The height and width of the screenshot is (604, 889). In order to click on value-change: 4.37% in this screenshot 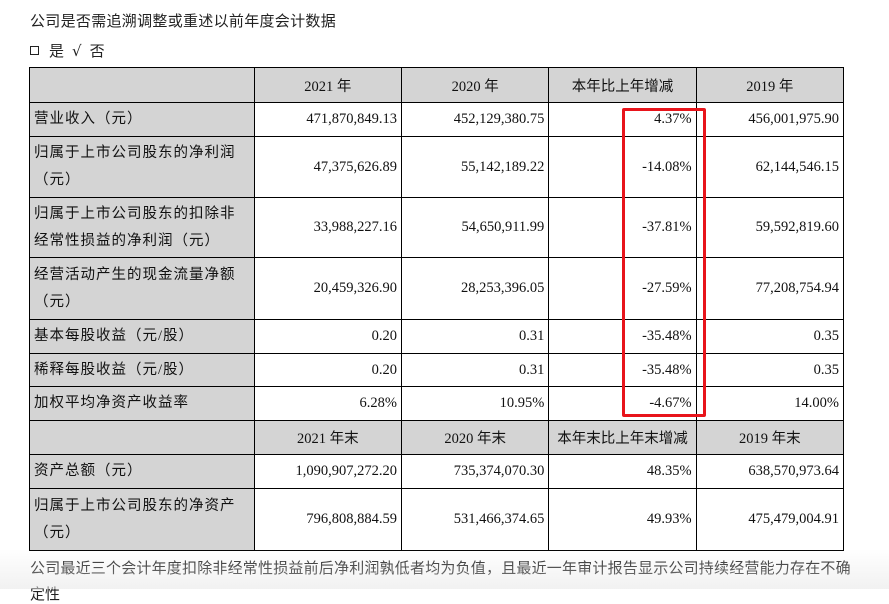, I will do `click(622, 119)`.